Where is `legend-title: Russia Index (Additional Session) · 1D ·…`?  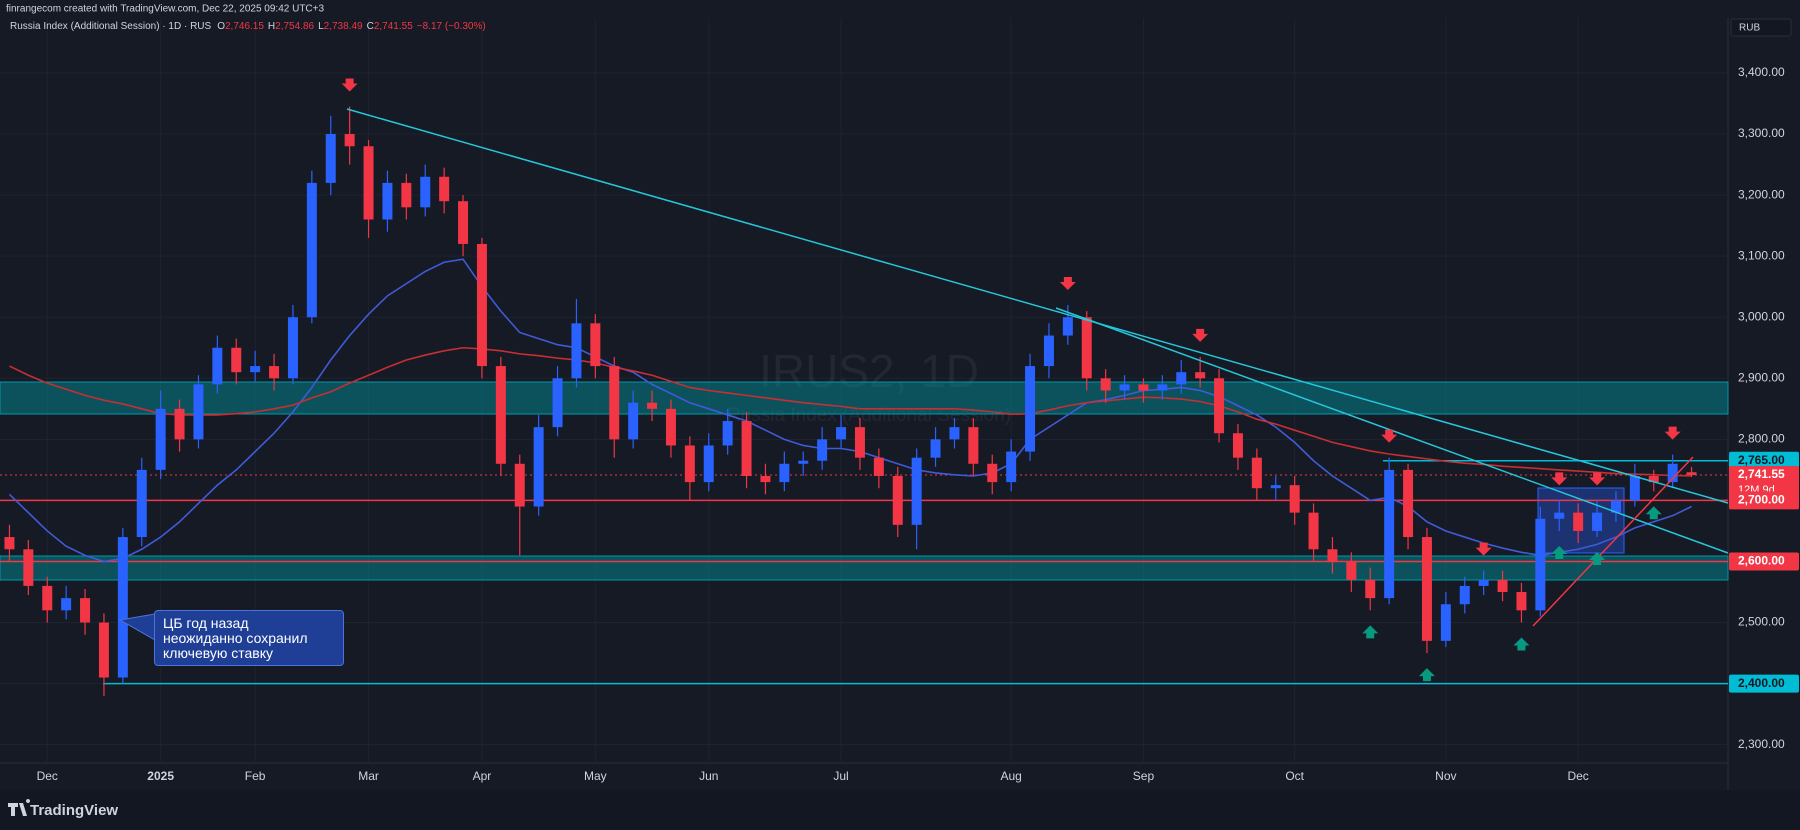
legend-title: Russia Index (Additional Session) · 1D ·… is located at coordinates (111, 26).